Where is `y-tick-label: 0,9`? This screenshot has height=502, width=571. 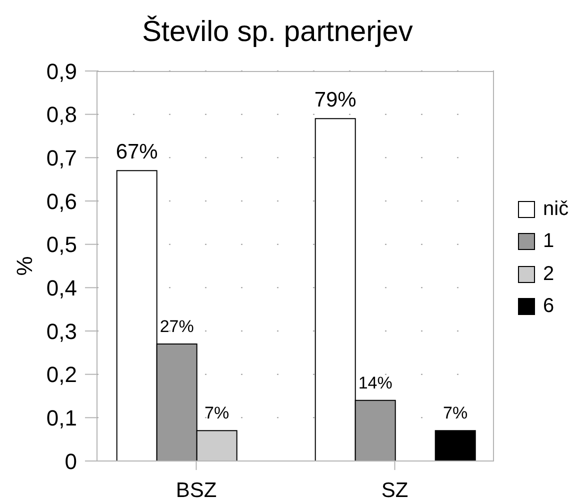 y-tick-label: 0,9 is located at coordinates (61, 71).